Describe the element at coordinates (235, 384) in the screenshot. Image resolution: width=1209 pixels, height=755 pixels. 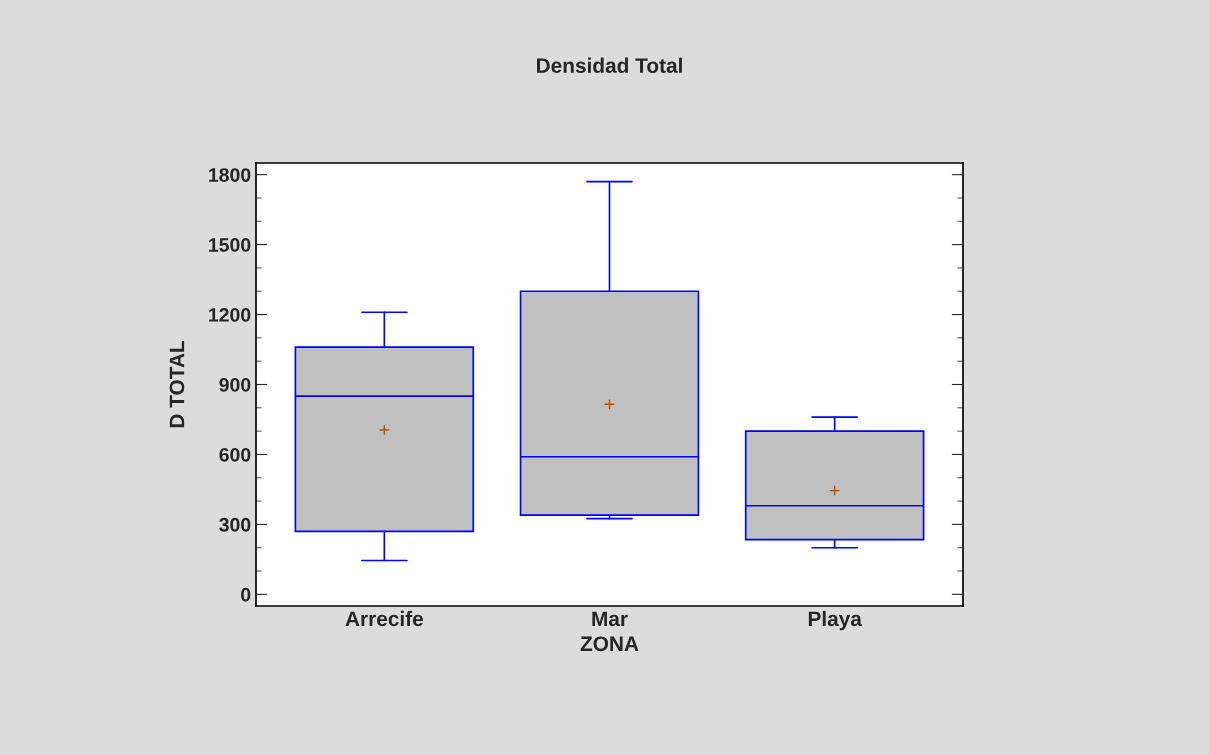
I see `y-tick-label: 900` at that location.